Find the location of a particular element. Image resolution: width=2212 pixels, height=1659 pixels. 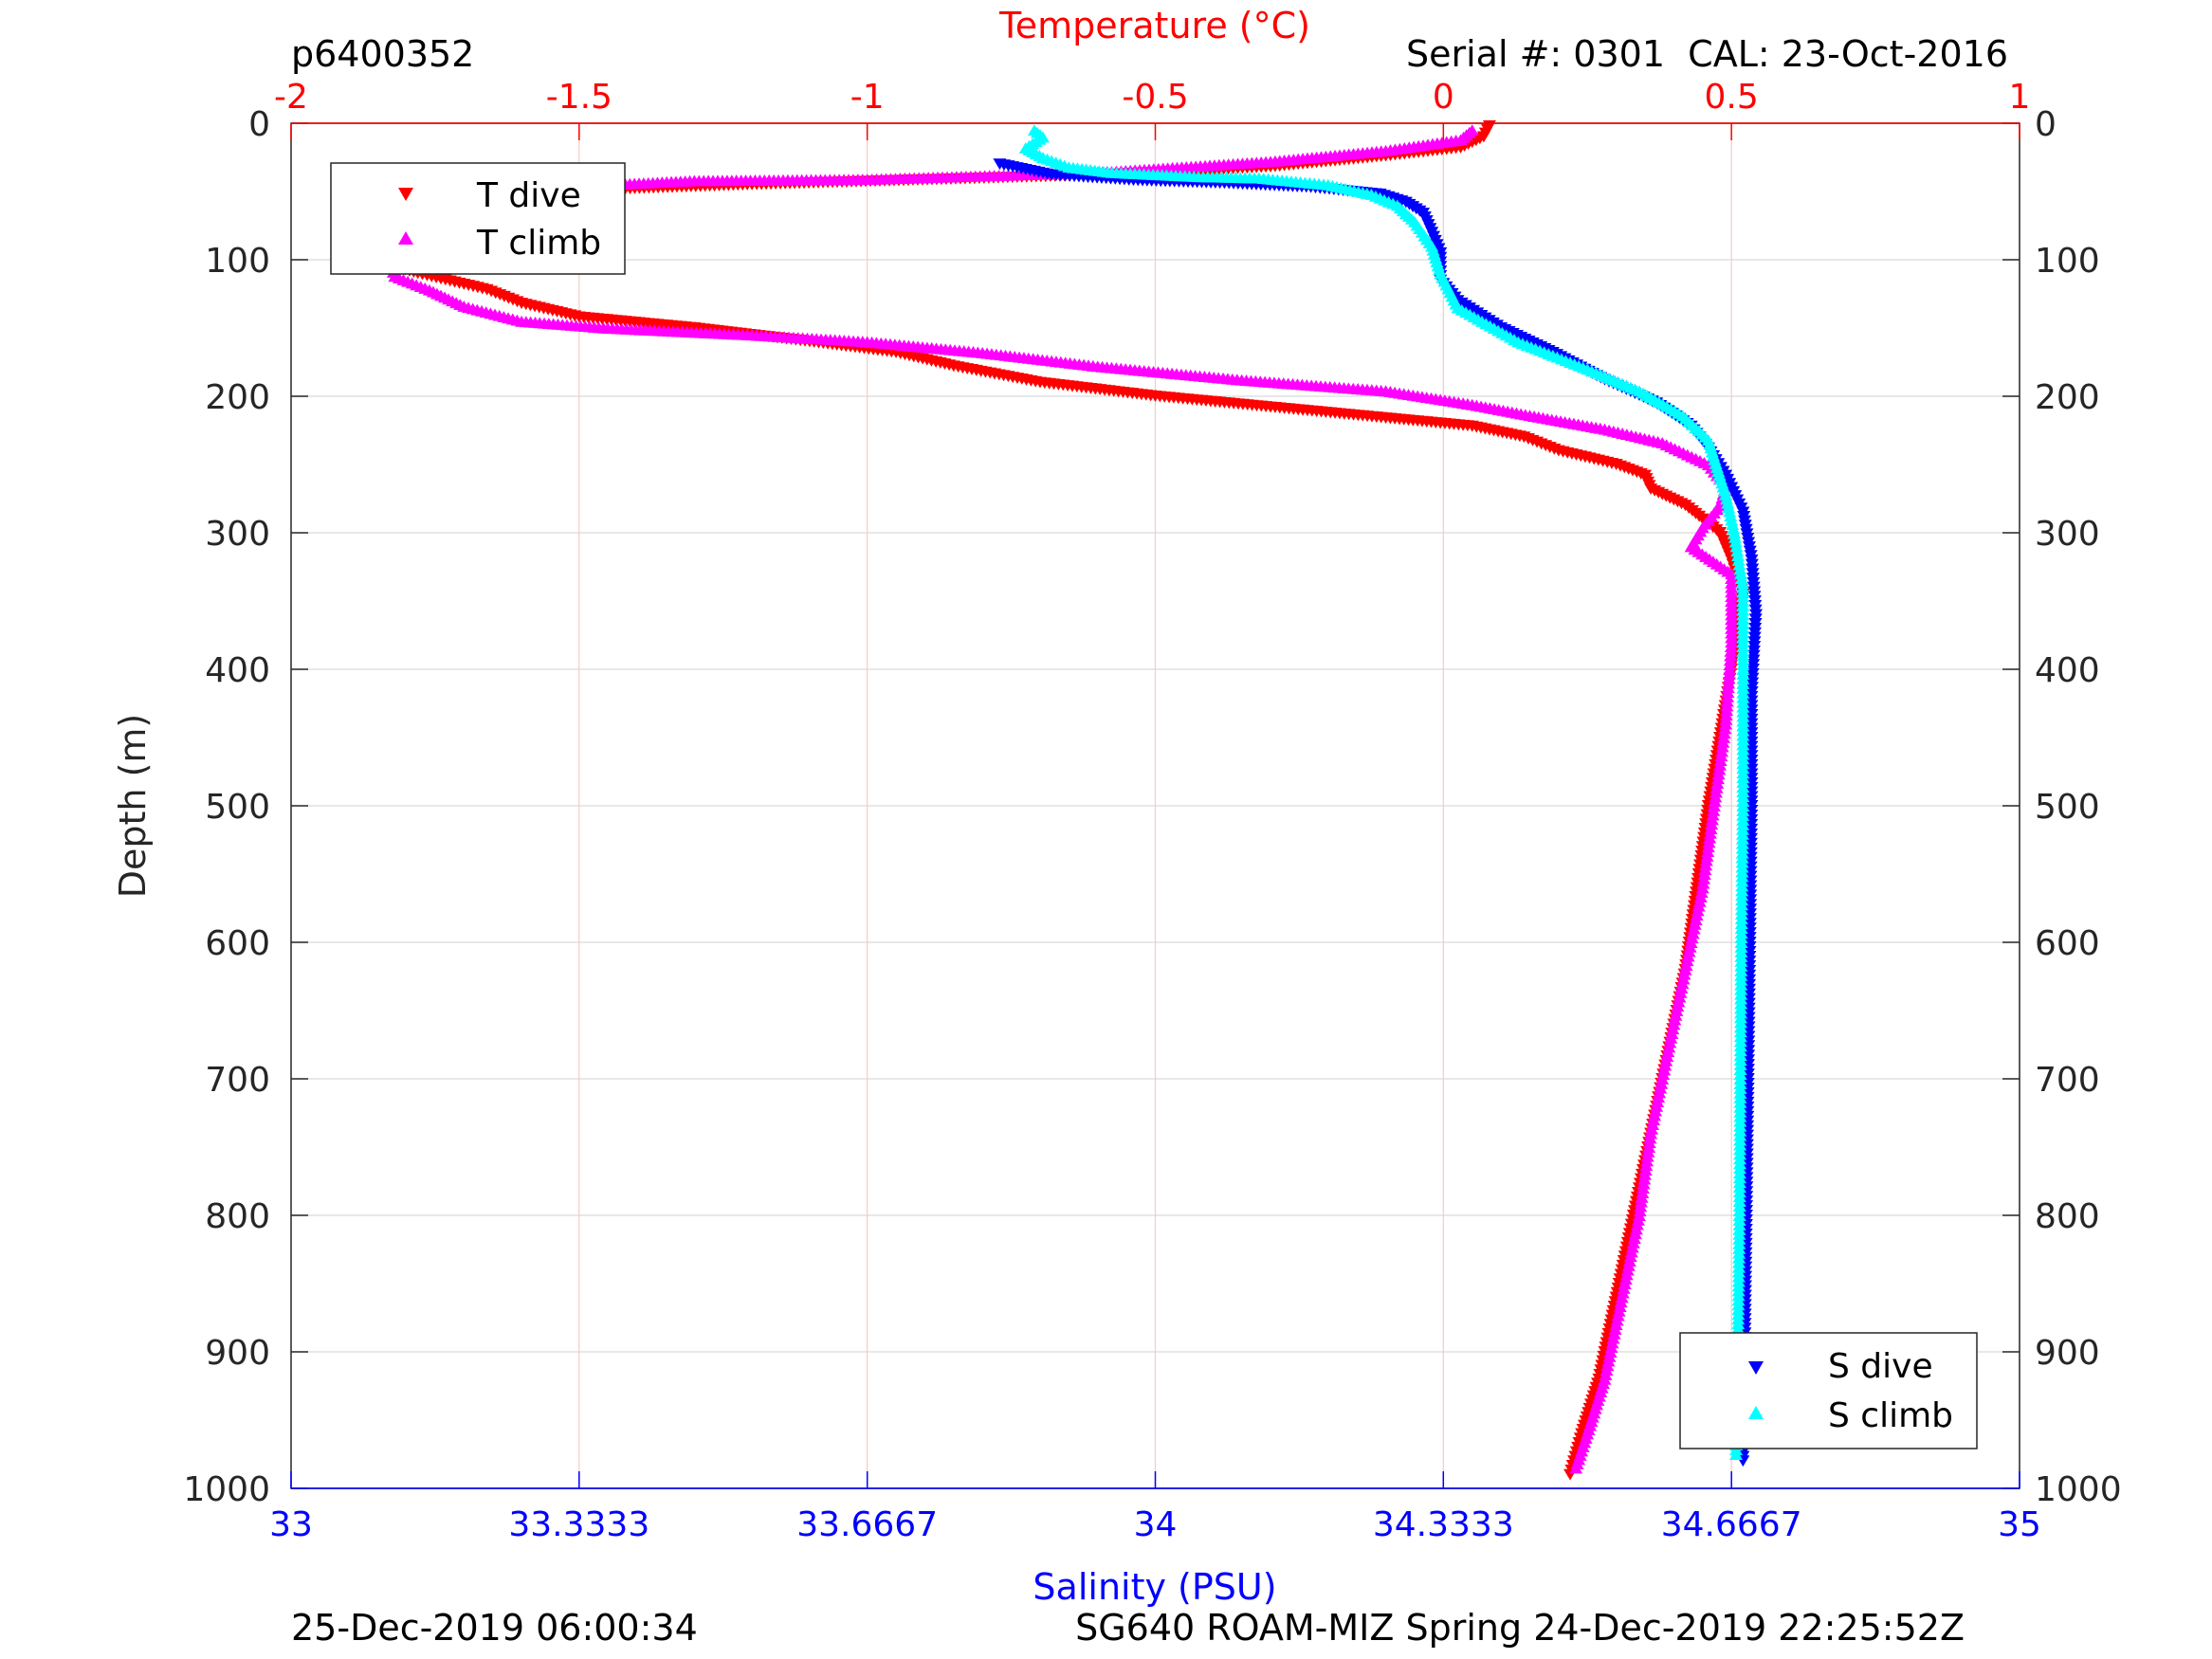

depth-tick-label-right: 100 is located at coordinates (2067, 261).